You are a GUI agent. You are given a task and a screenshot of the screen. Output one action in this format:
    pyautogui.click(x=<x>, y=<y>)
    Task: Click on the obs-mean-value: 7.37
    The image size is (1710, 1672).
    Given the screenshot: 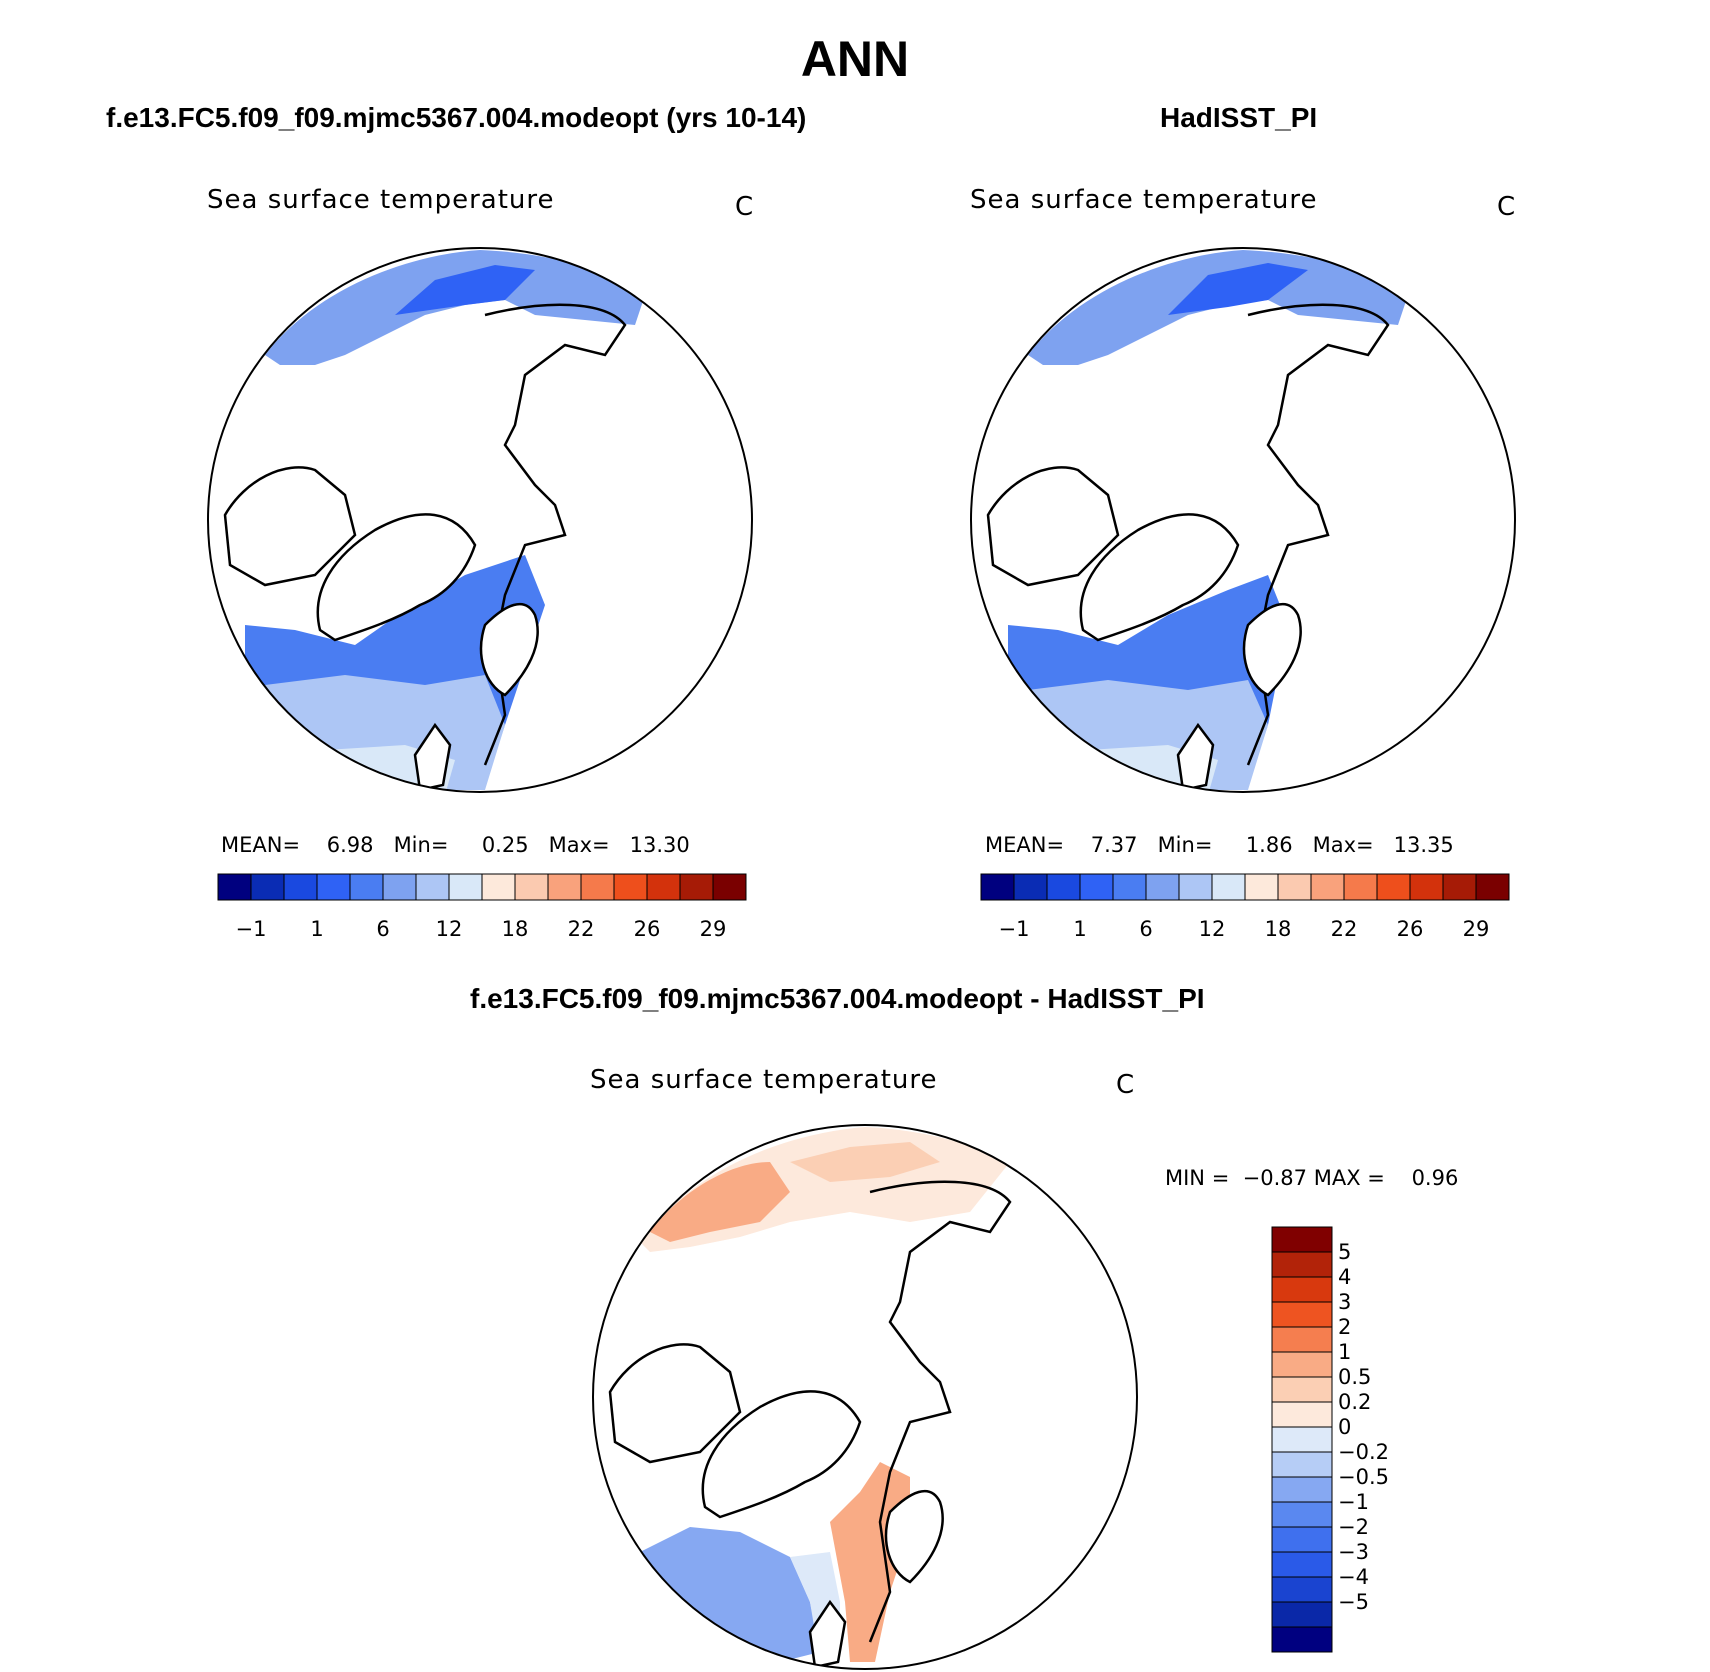 What is the action you would take?
    pyautogui.click(x=1114, y=845)
    